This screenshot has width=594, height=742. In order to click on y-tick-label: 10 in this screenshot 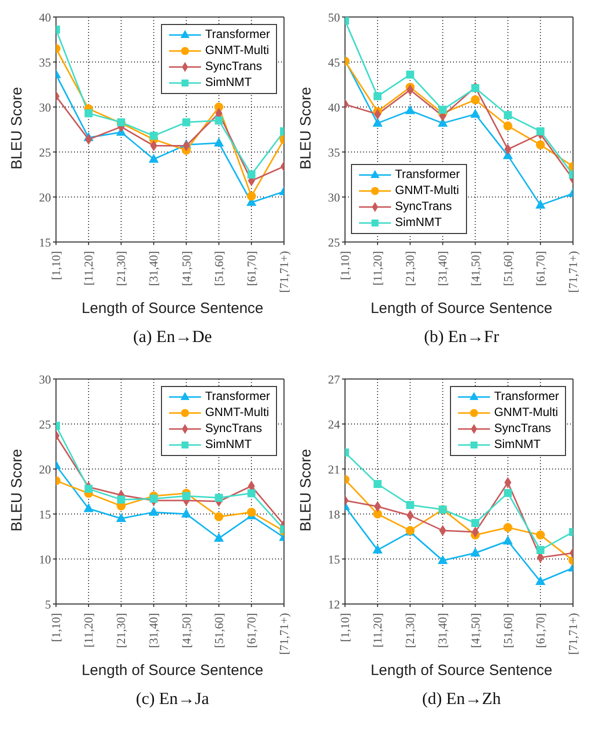, I will do `click(45, 559)`.